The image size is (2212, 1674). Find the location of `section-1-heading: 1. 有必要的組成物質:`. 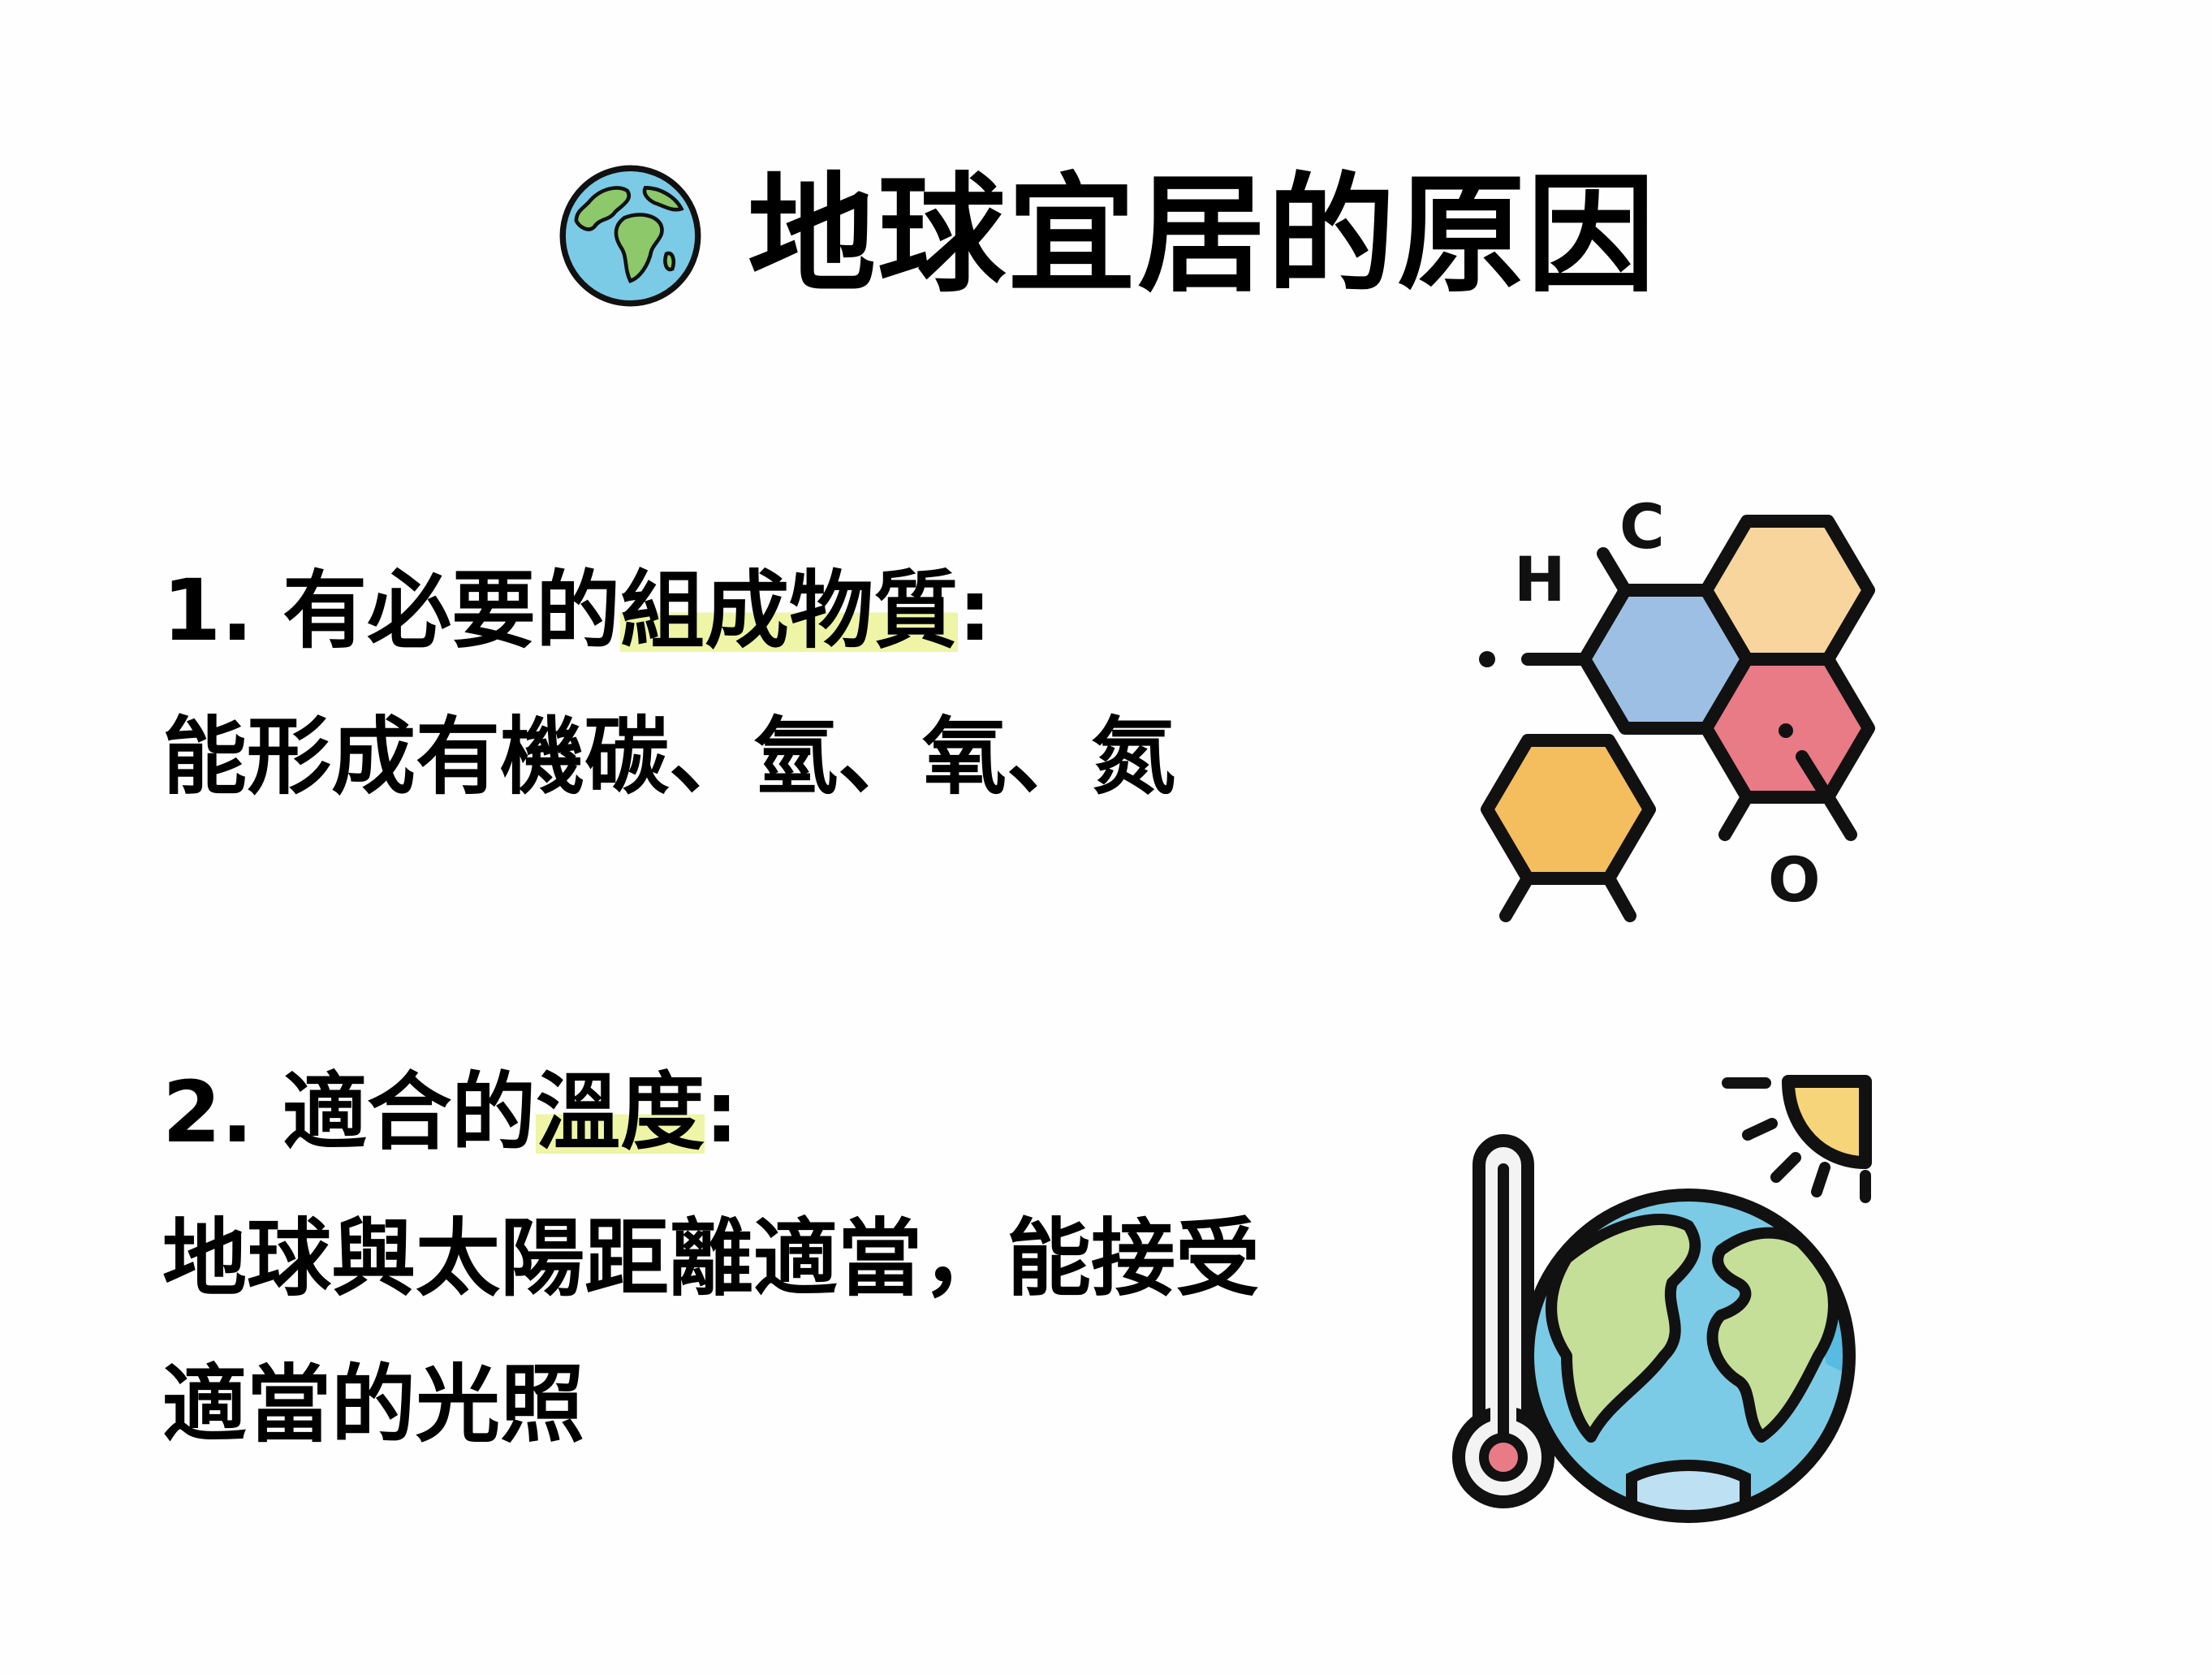

section-1-heading: 1. 有必要的組成物質: is located at coordinates (577, 610).